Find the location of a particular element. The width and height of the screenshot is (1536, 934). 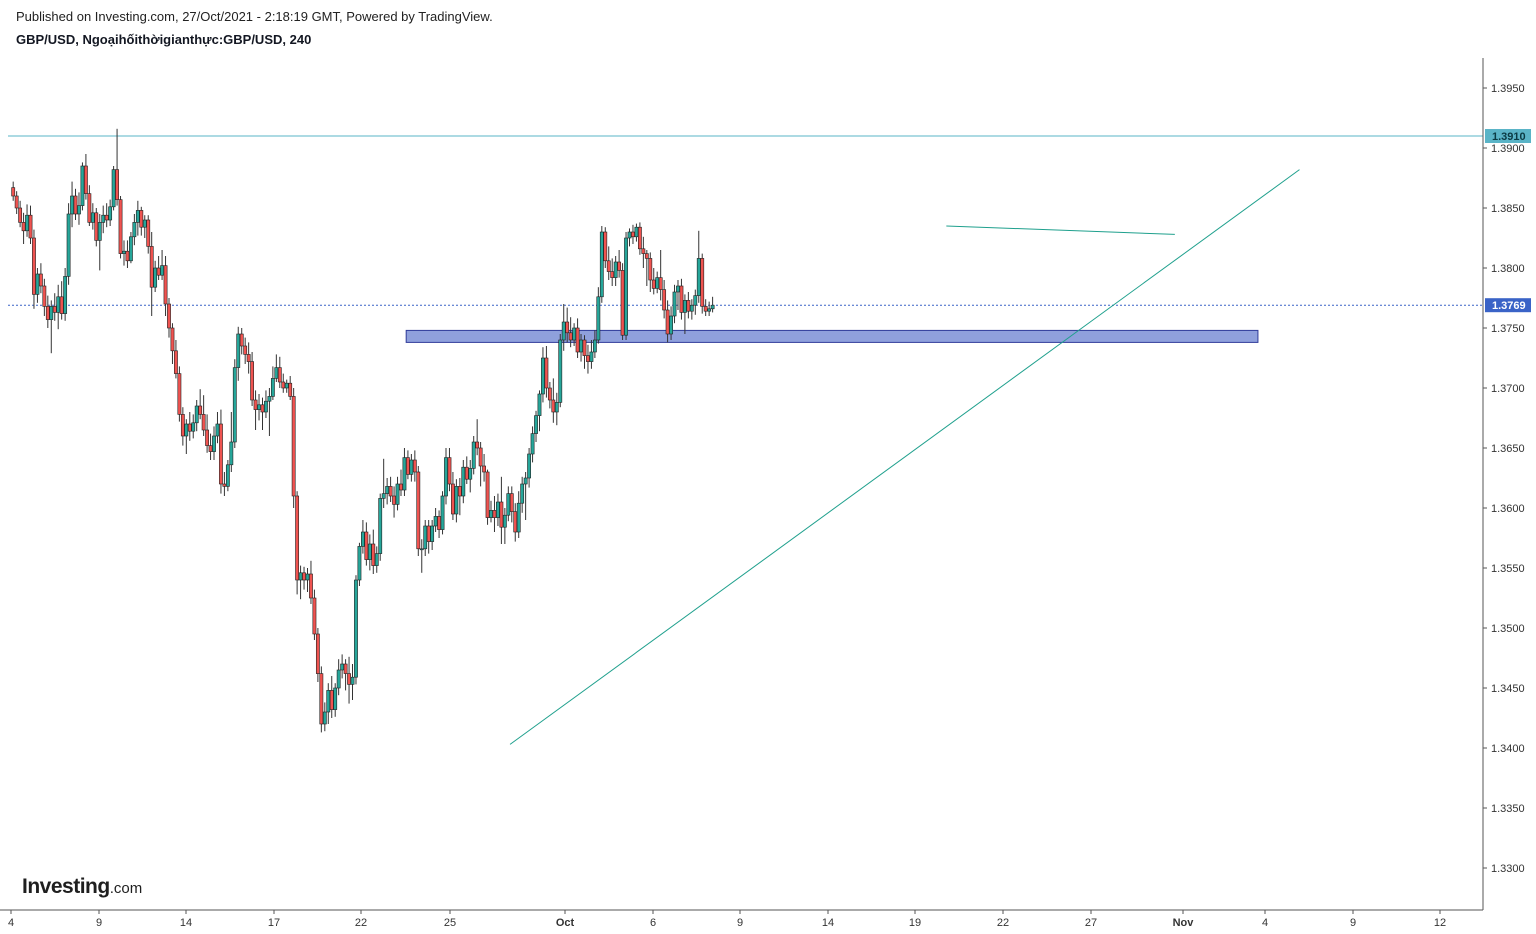

x-tick-label: 9 is located at coordinates (99, 923).